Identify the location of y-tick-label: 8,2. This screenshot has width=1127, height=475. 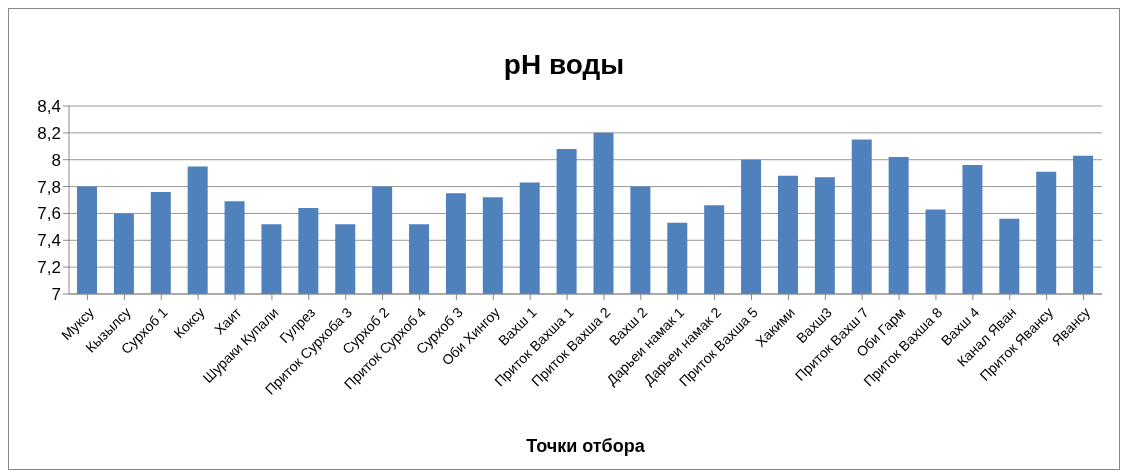
(49, 133).